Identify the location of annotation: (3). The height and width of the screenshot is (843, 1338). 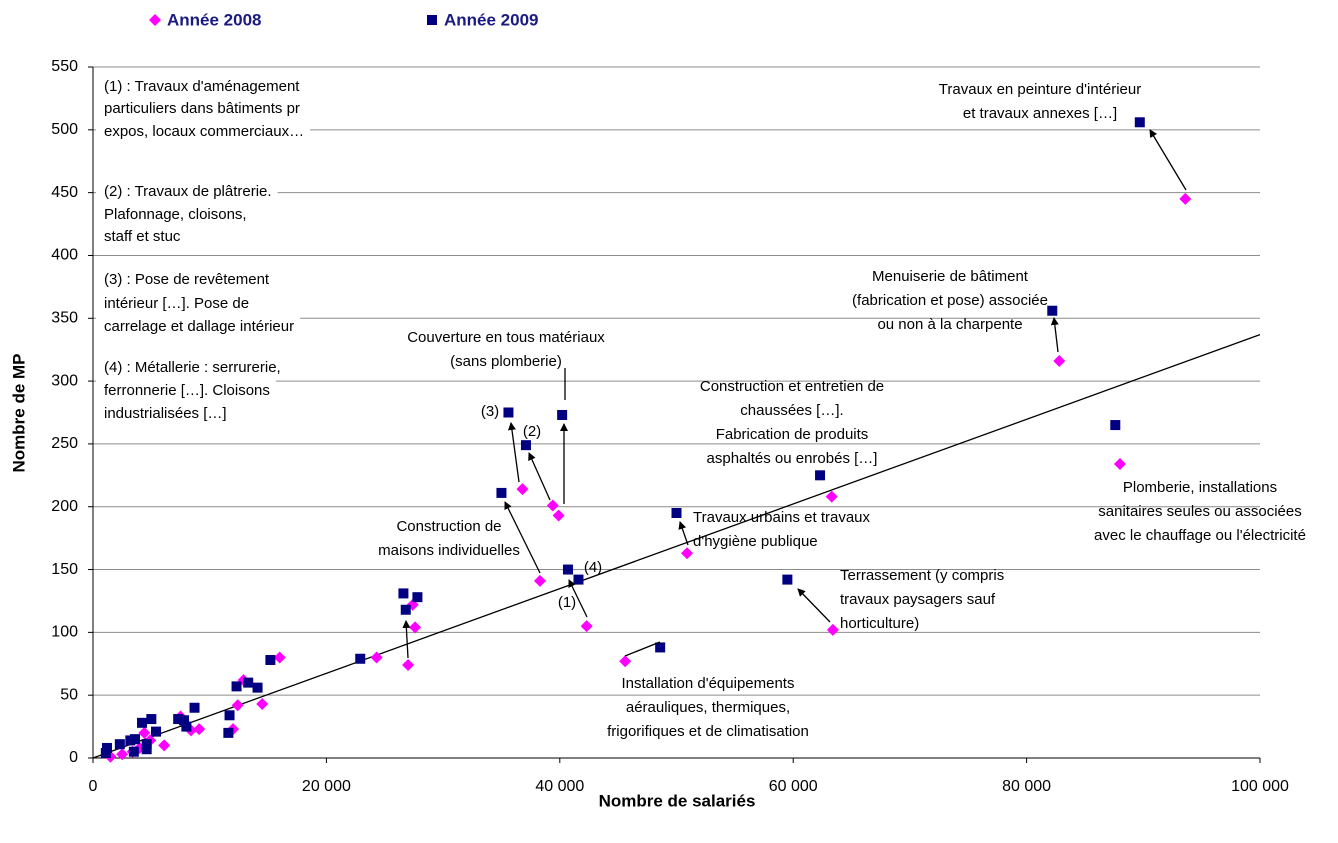
(490, 411).